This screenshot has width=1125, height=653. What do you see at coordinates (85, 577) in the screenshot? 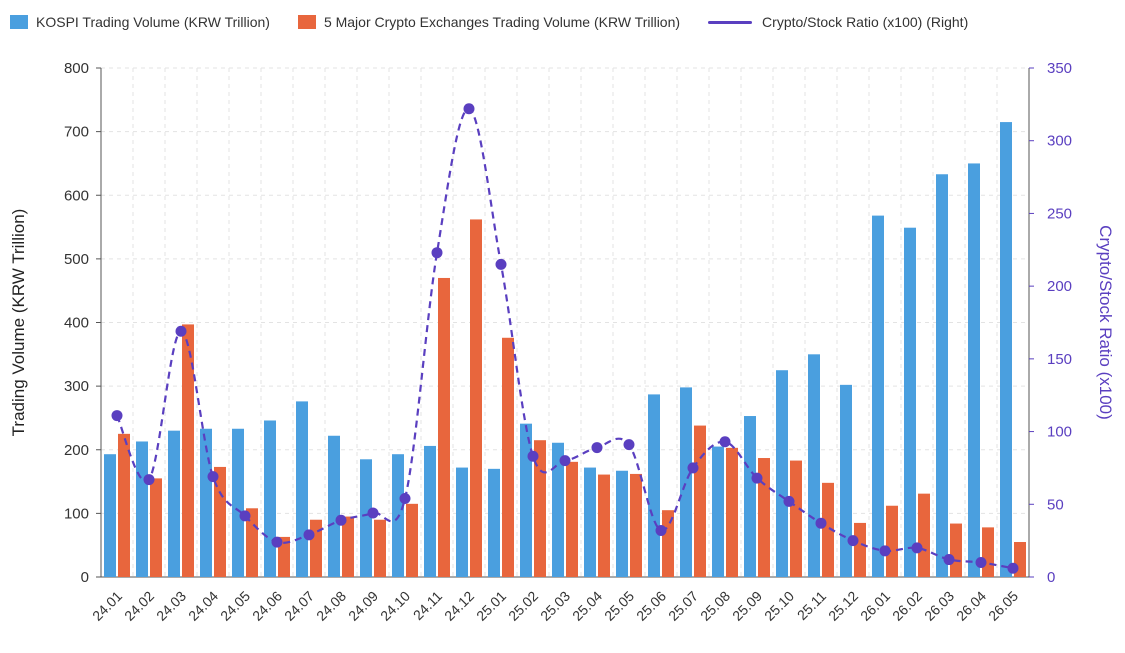
I see `y-tick-label-left: 0` at bounding box center [85, 577].